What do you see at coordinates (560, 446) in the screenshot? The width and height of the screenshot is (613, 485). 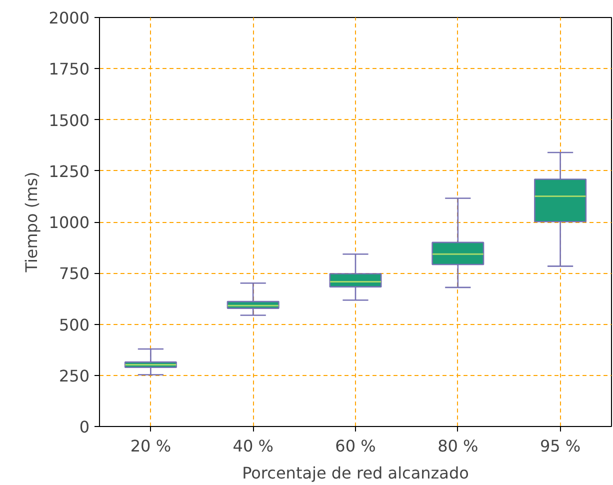 I see `x-tick-label: 95 %` at bounding box center [560, 446].